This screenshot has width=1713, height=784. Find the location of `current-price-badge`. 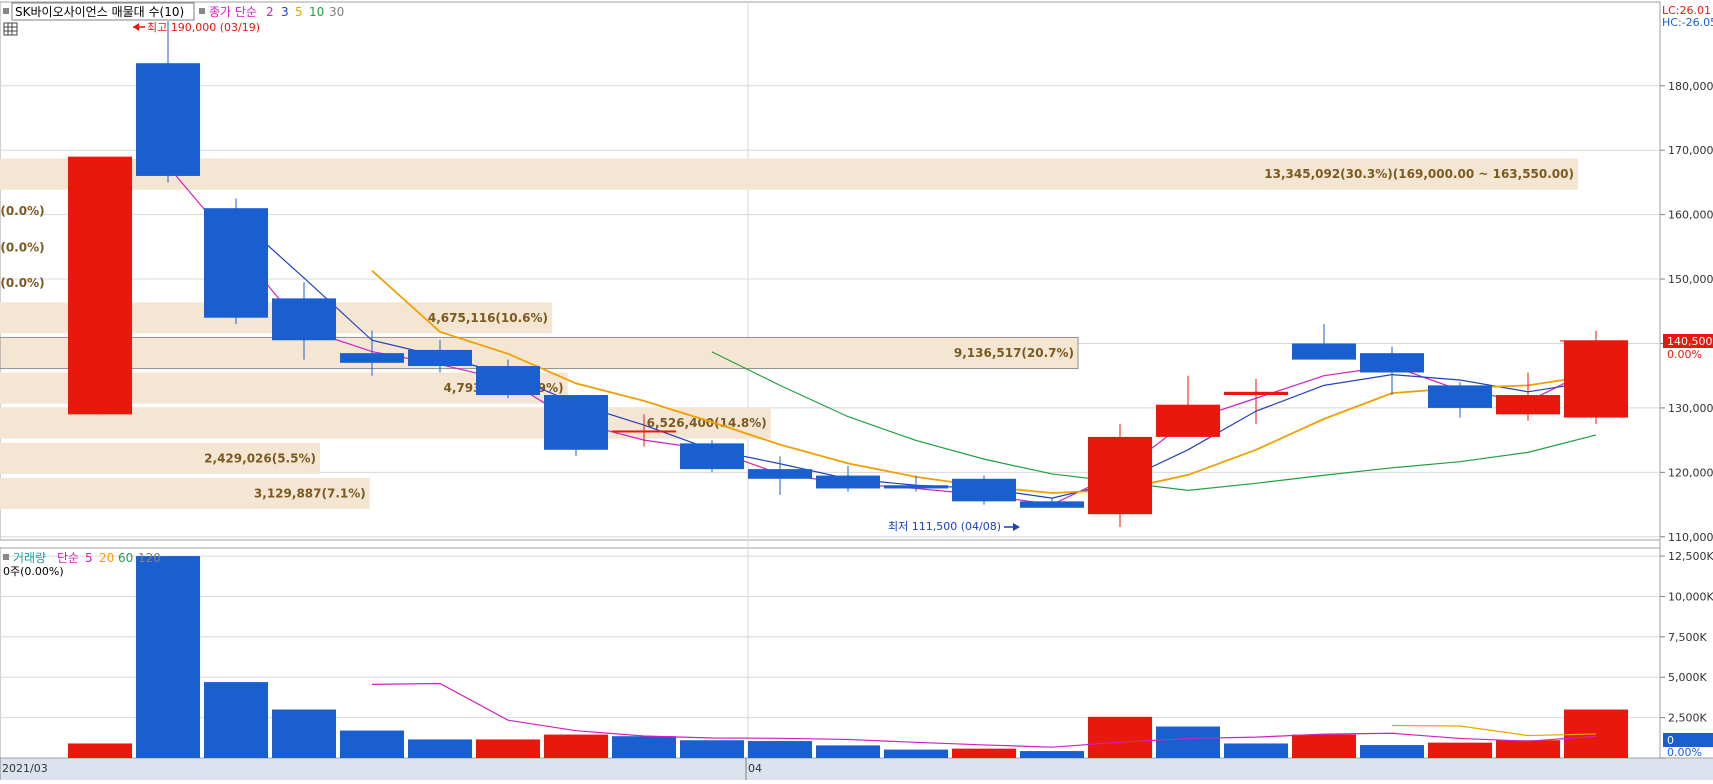

current-price-badge is located at coordinates (1688, 341).